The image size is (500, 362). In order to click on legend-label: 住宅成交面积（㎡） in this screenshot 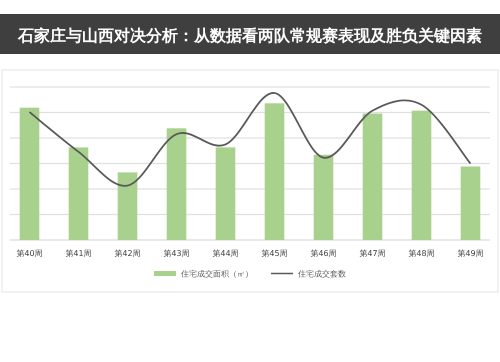, I will do `click(217, 274)`.